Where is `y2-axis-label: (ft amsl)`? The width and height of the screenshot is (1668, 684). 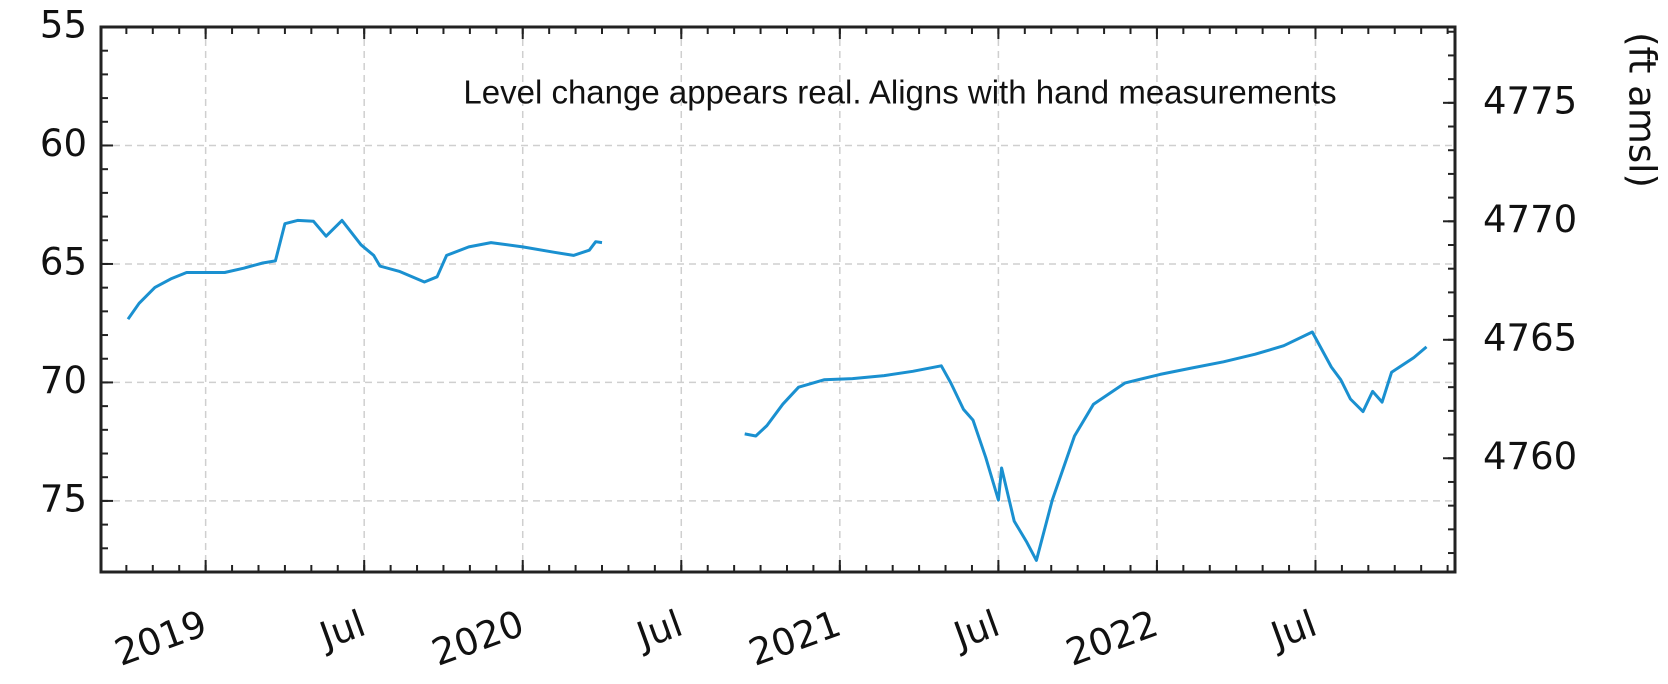
y2-axis-label: (ft amsl) is located at coordinates (1642, 110).